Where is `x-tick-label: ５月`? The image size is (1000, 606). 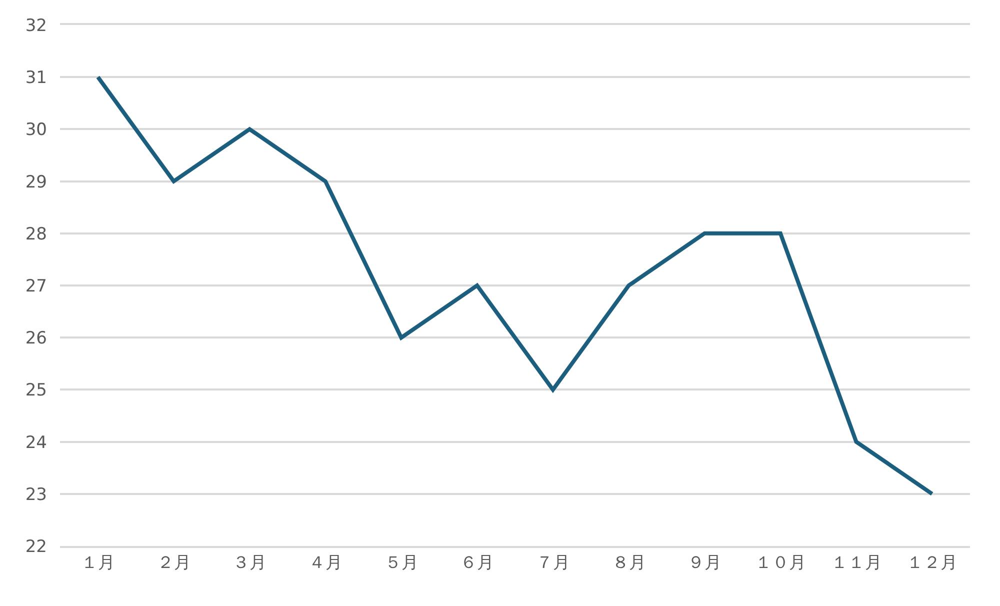 x-tick-label: ５月 is located at coordinates (401, 563).